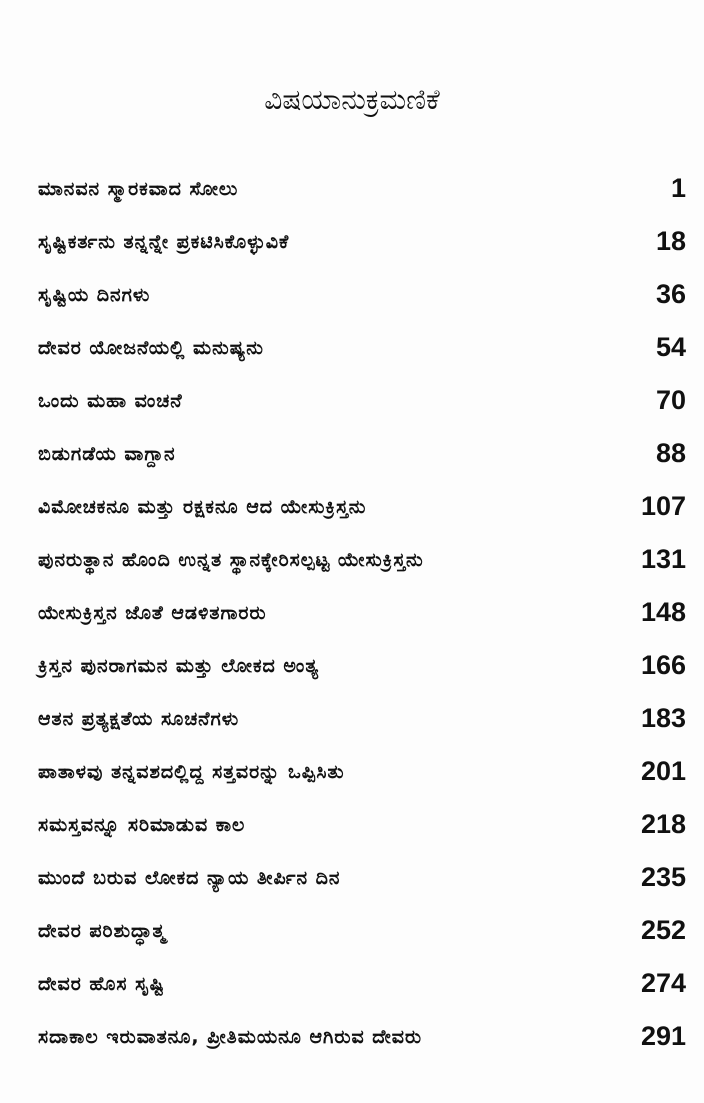 The height and width of the screenshot is (1103, 704). What do you see at coordinates (151, 347) in the screenshot?
I see `chapter-title: ದೇವರ ಯೋಜನೆಯಲ್ಲಿ ಮನುಷ್ಯನು` at bounding box center [151, 347].